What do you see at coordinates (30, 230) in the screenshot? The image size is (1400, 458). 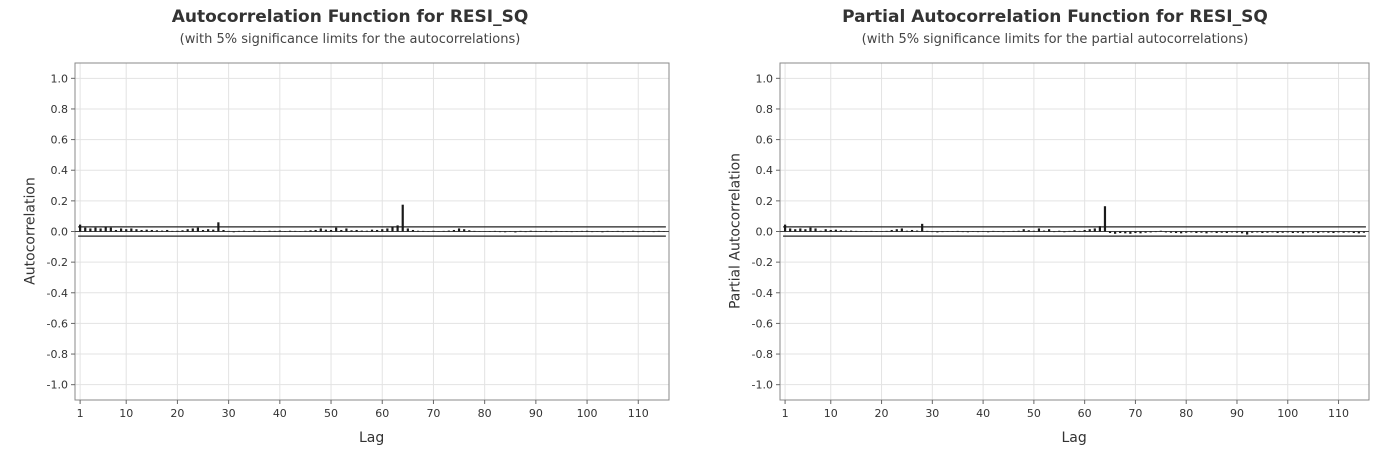 I see `y-axis-label: Autocorrelation` at bounding box center [30, 230].